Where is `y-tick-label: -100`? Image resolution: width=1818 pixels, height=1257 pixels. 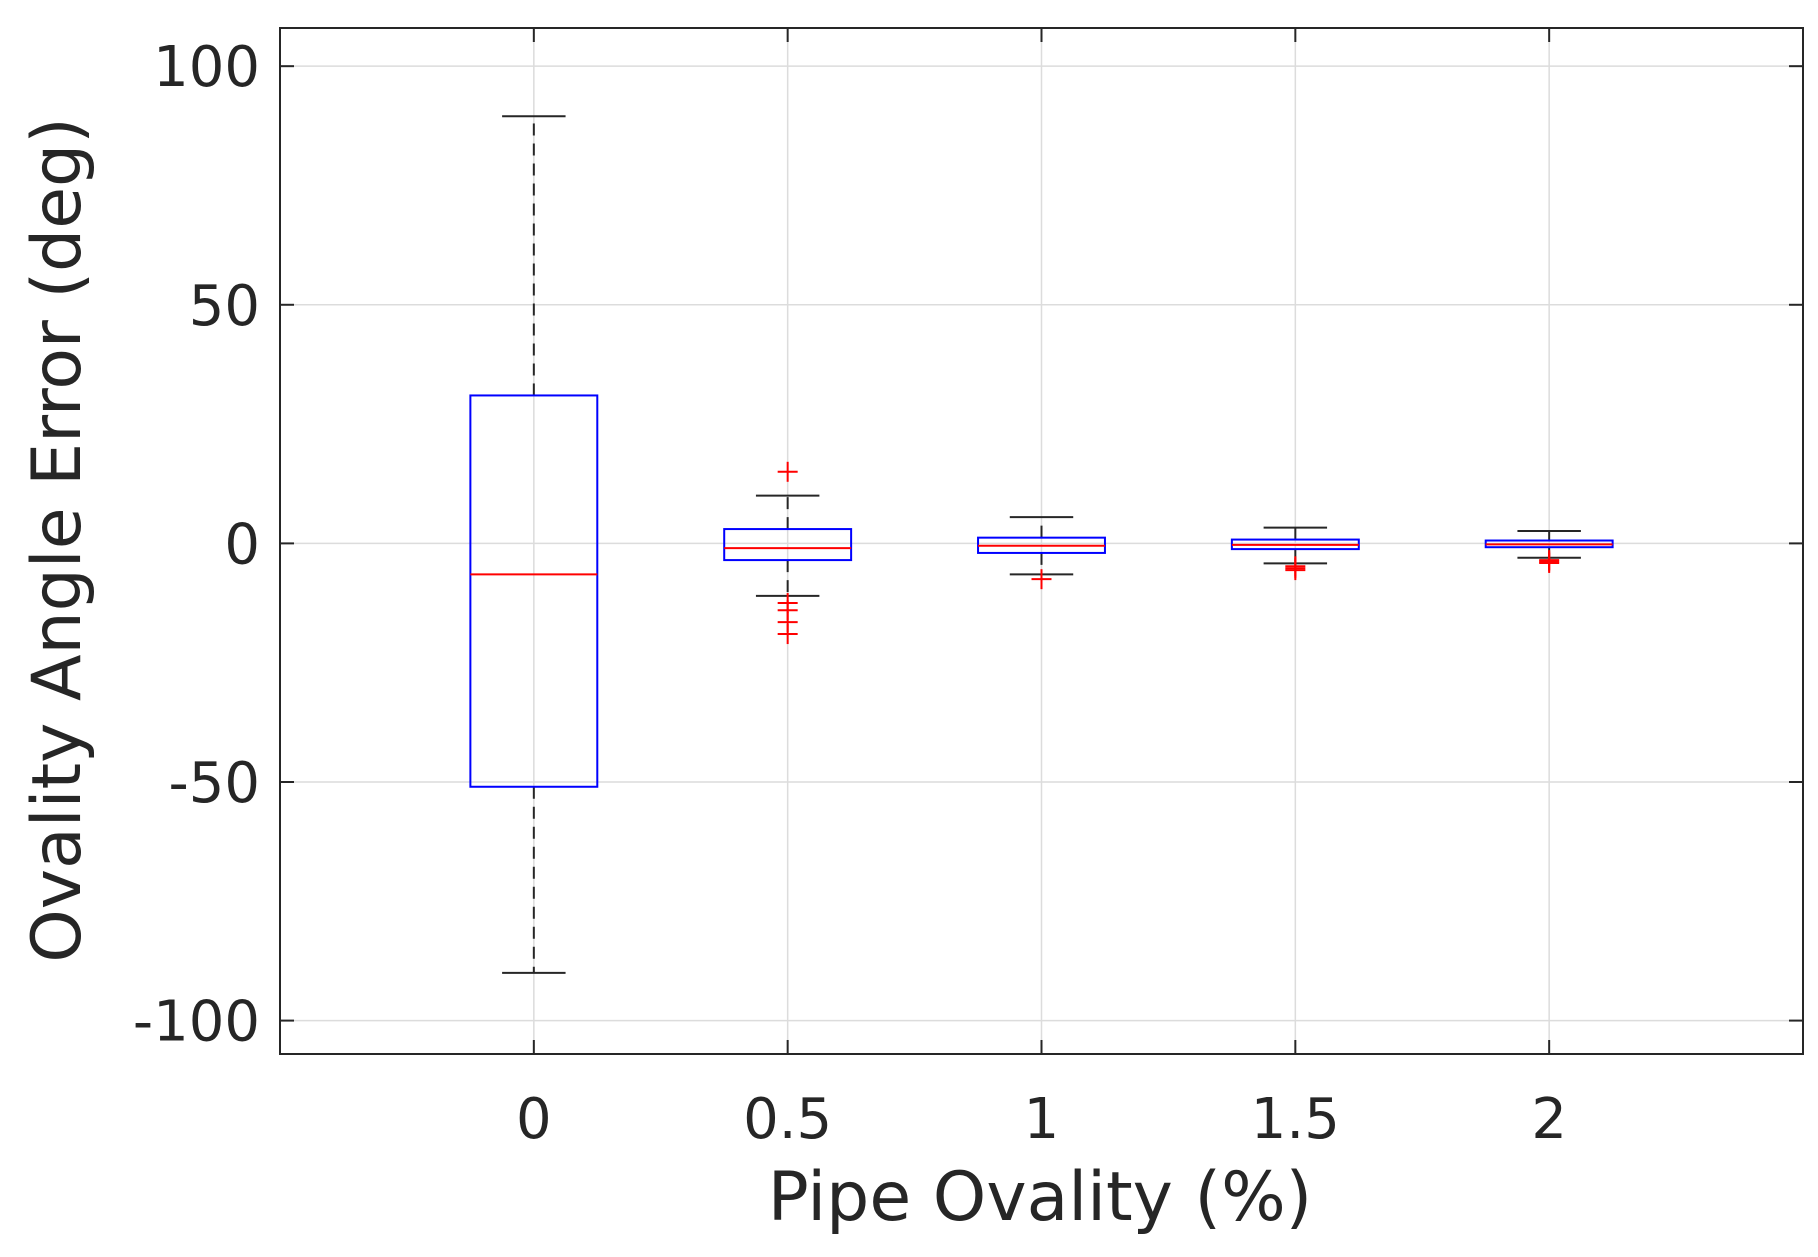
y-tick-label: -100 is located at coordinates (196, 1022).